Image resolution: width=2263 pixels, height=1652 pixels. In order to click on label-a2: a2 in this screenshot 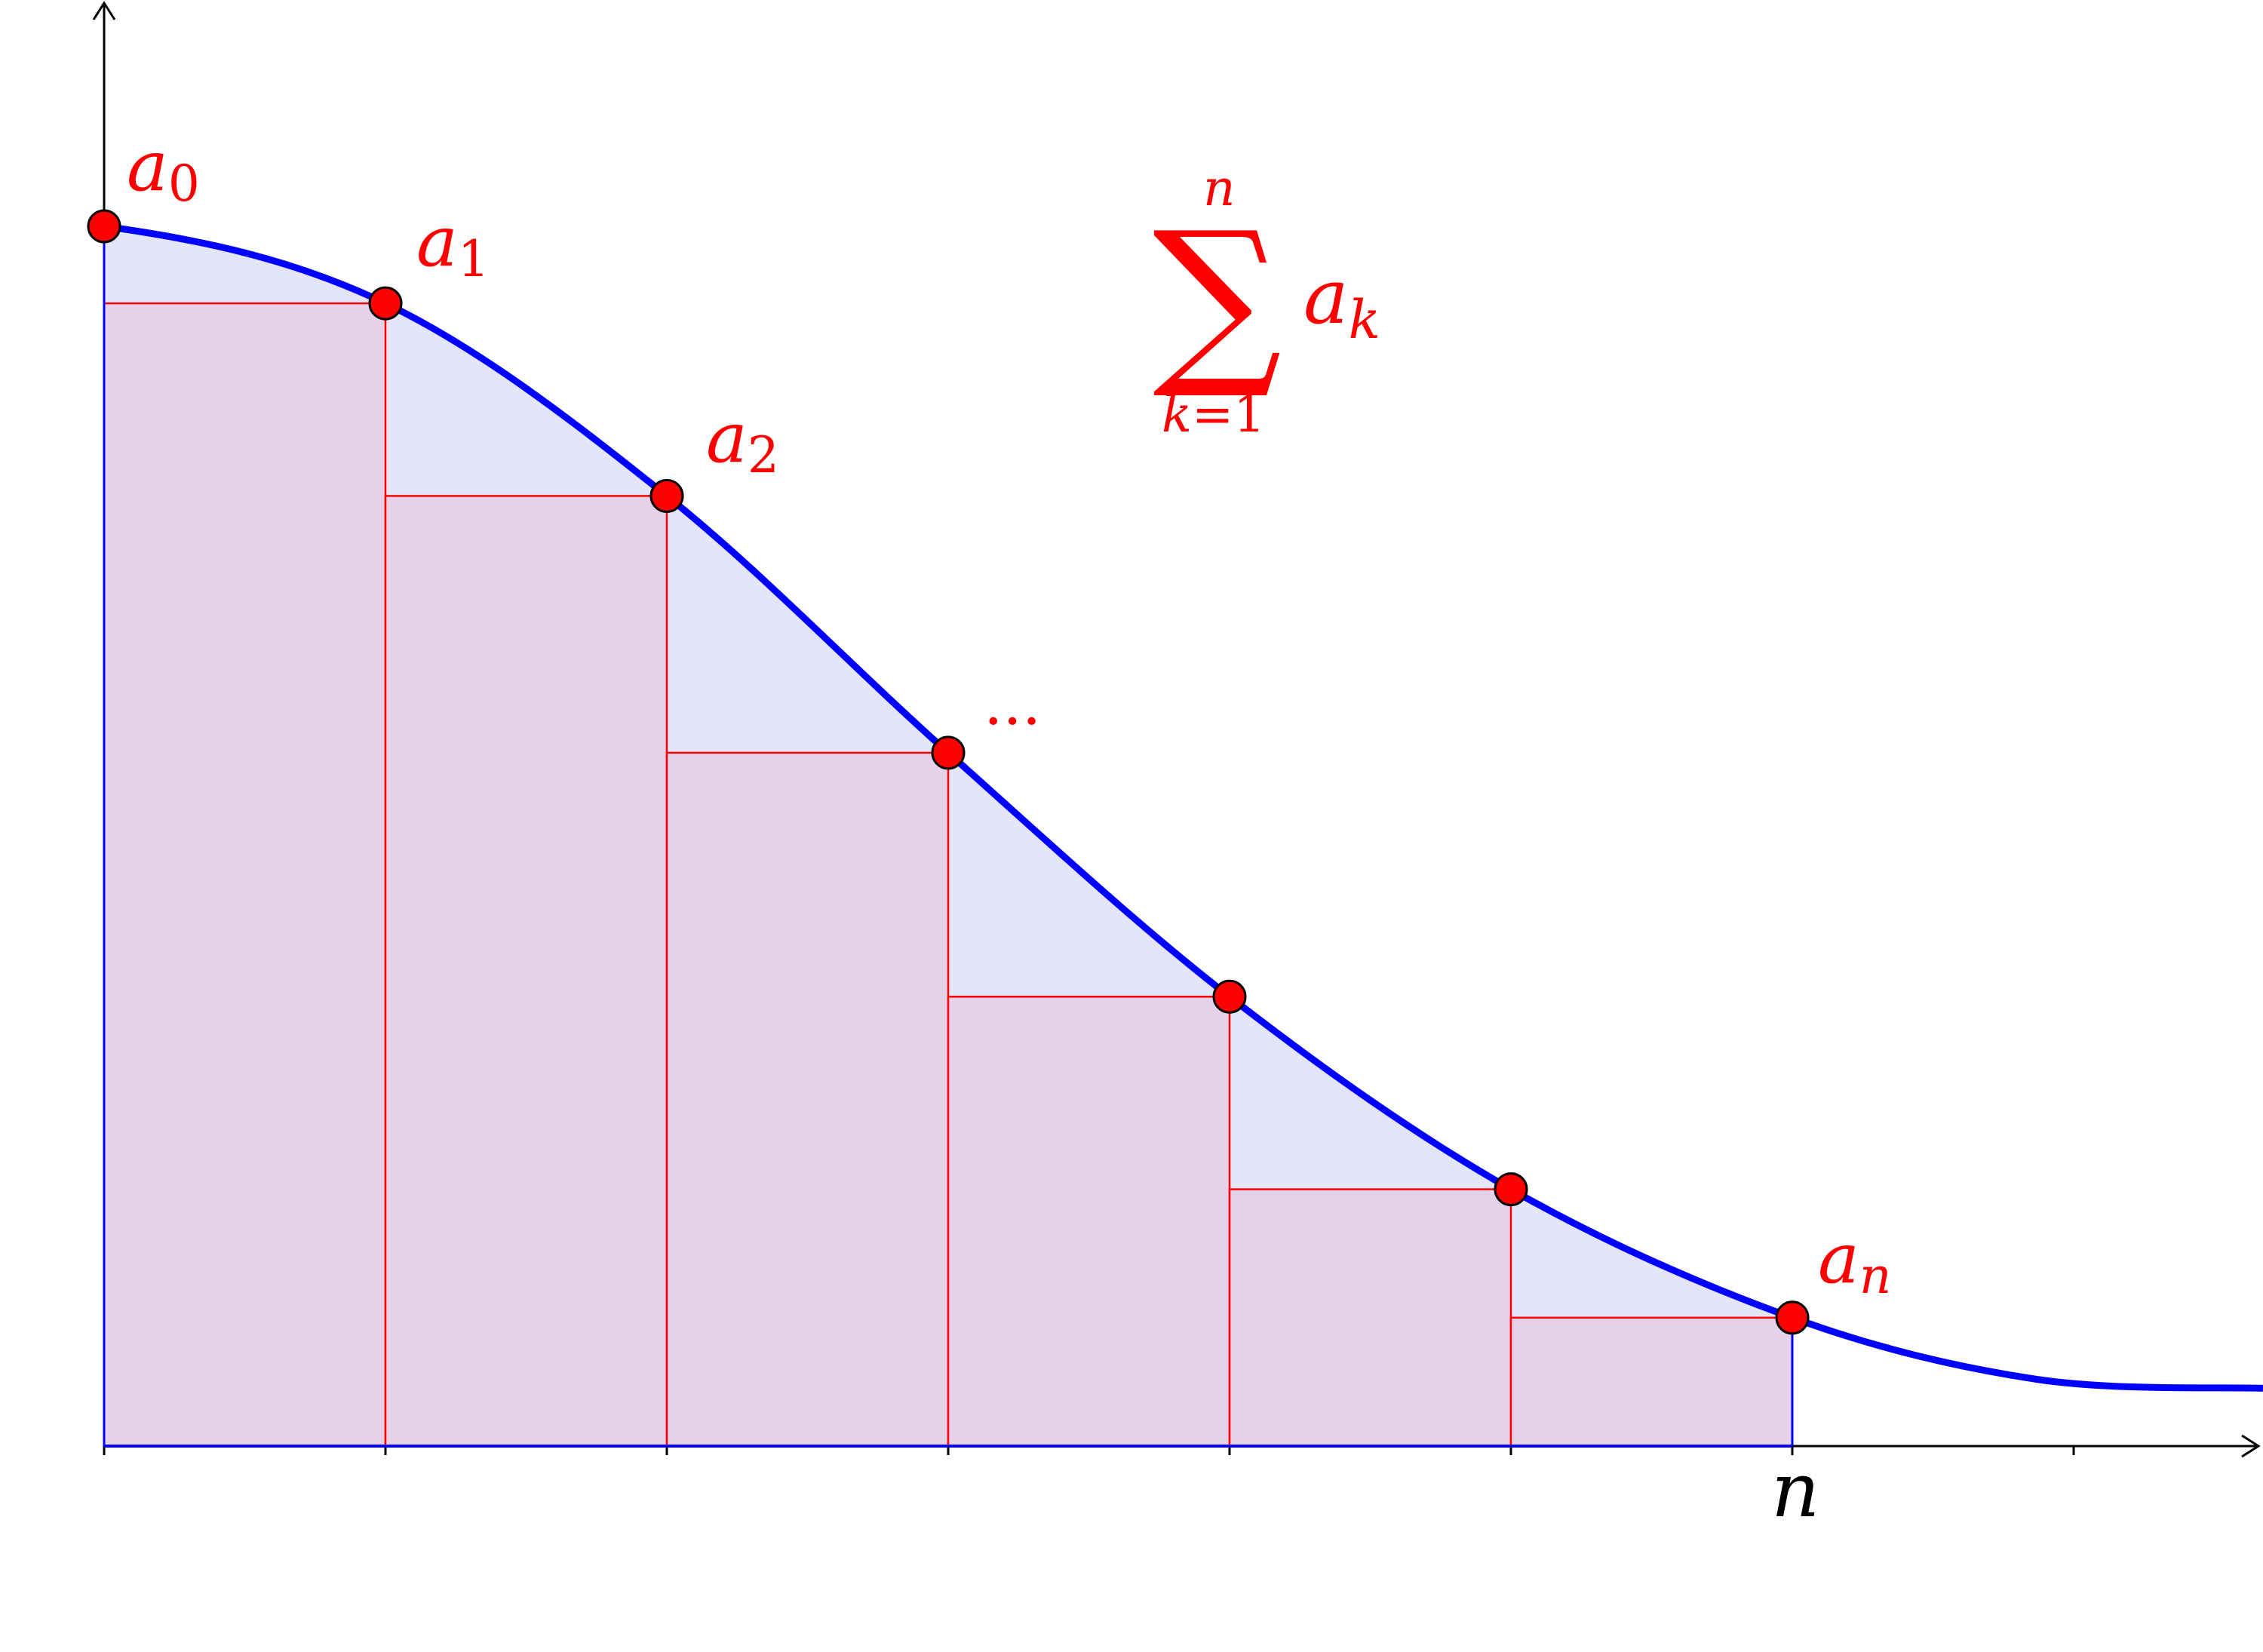, I will do `click(742, 441)`.